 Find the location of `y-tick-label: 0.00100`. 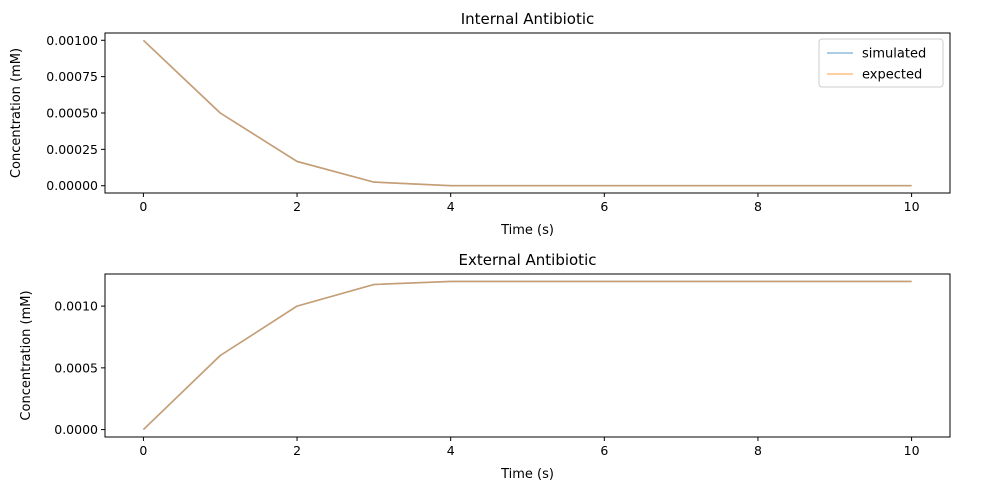

y-tick-label: 0.00100 is located at coordinates (72, 40).